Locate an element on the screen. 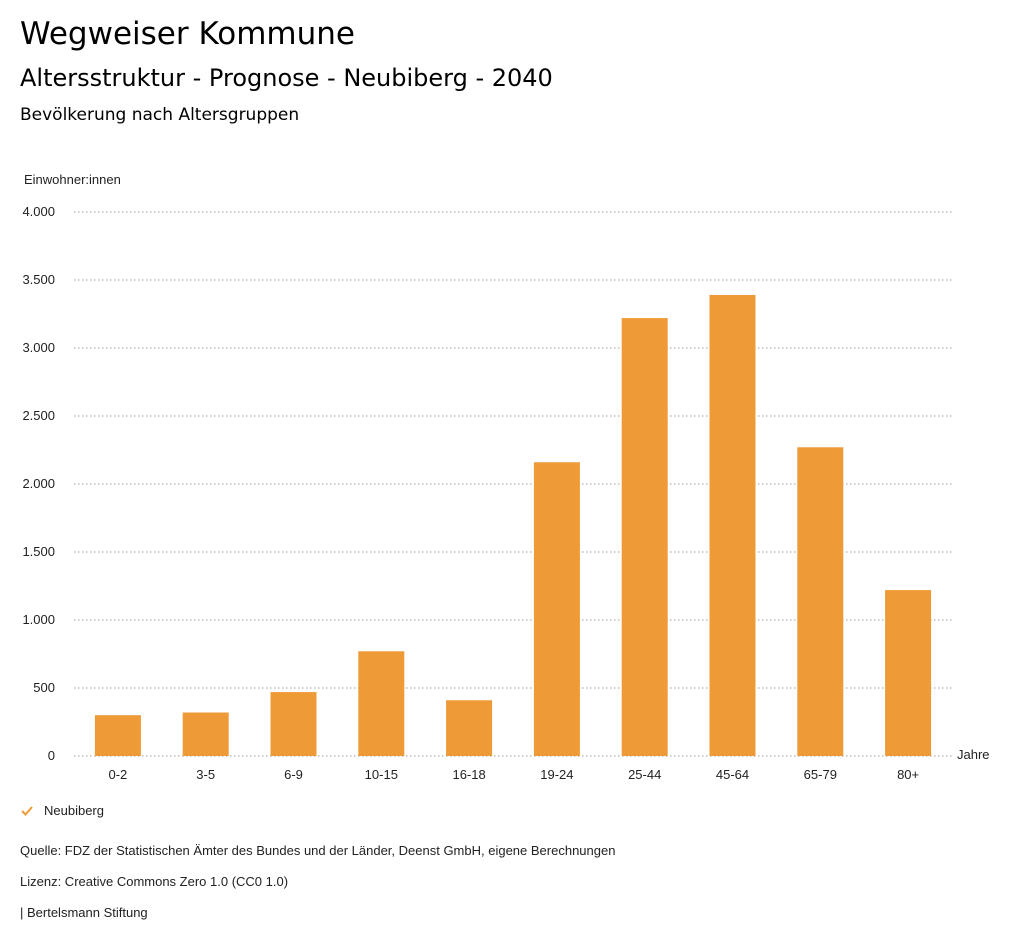 Image resolution: width=1024 pixels, height=946 pixels. check-icon is located at coordinates (27, 810).